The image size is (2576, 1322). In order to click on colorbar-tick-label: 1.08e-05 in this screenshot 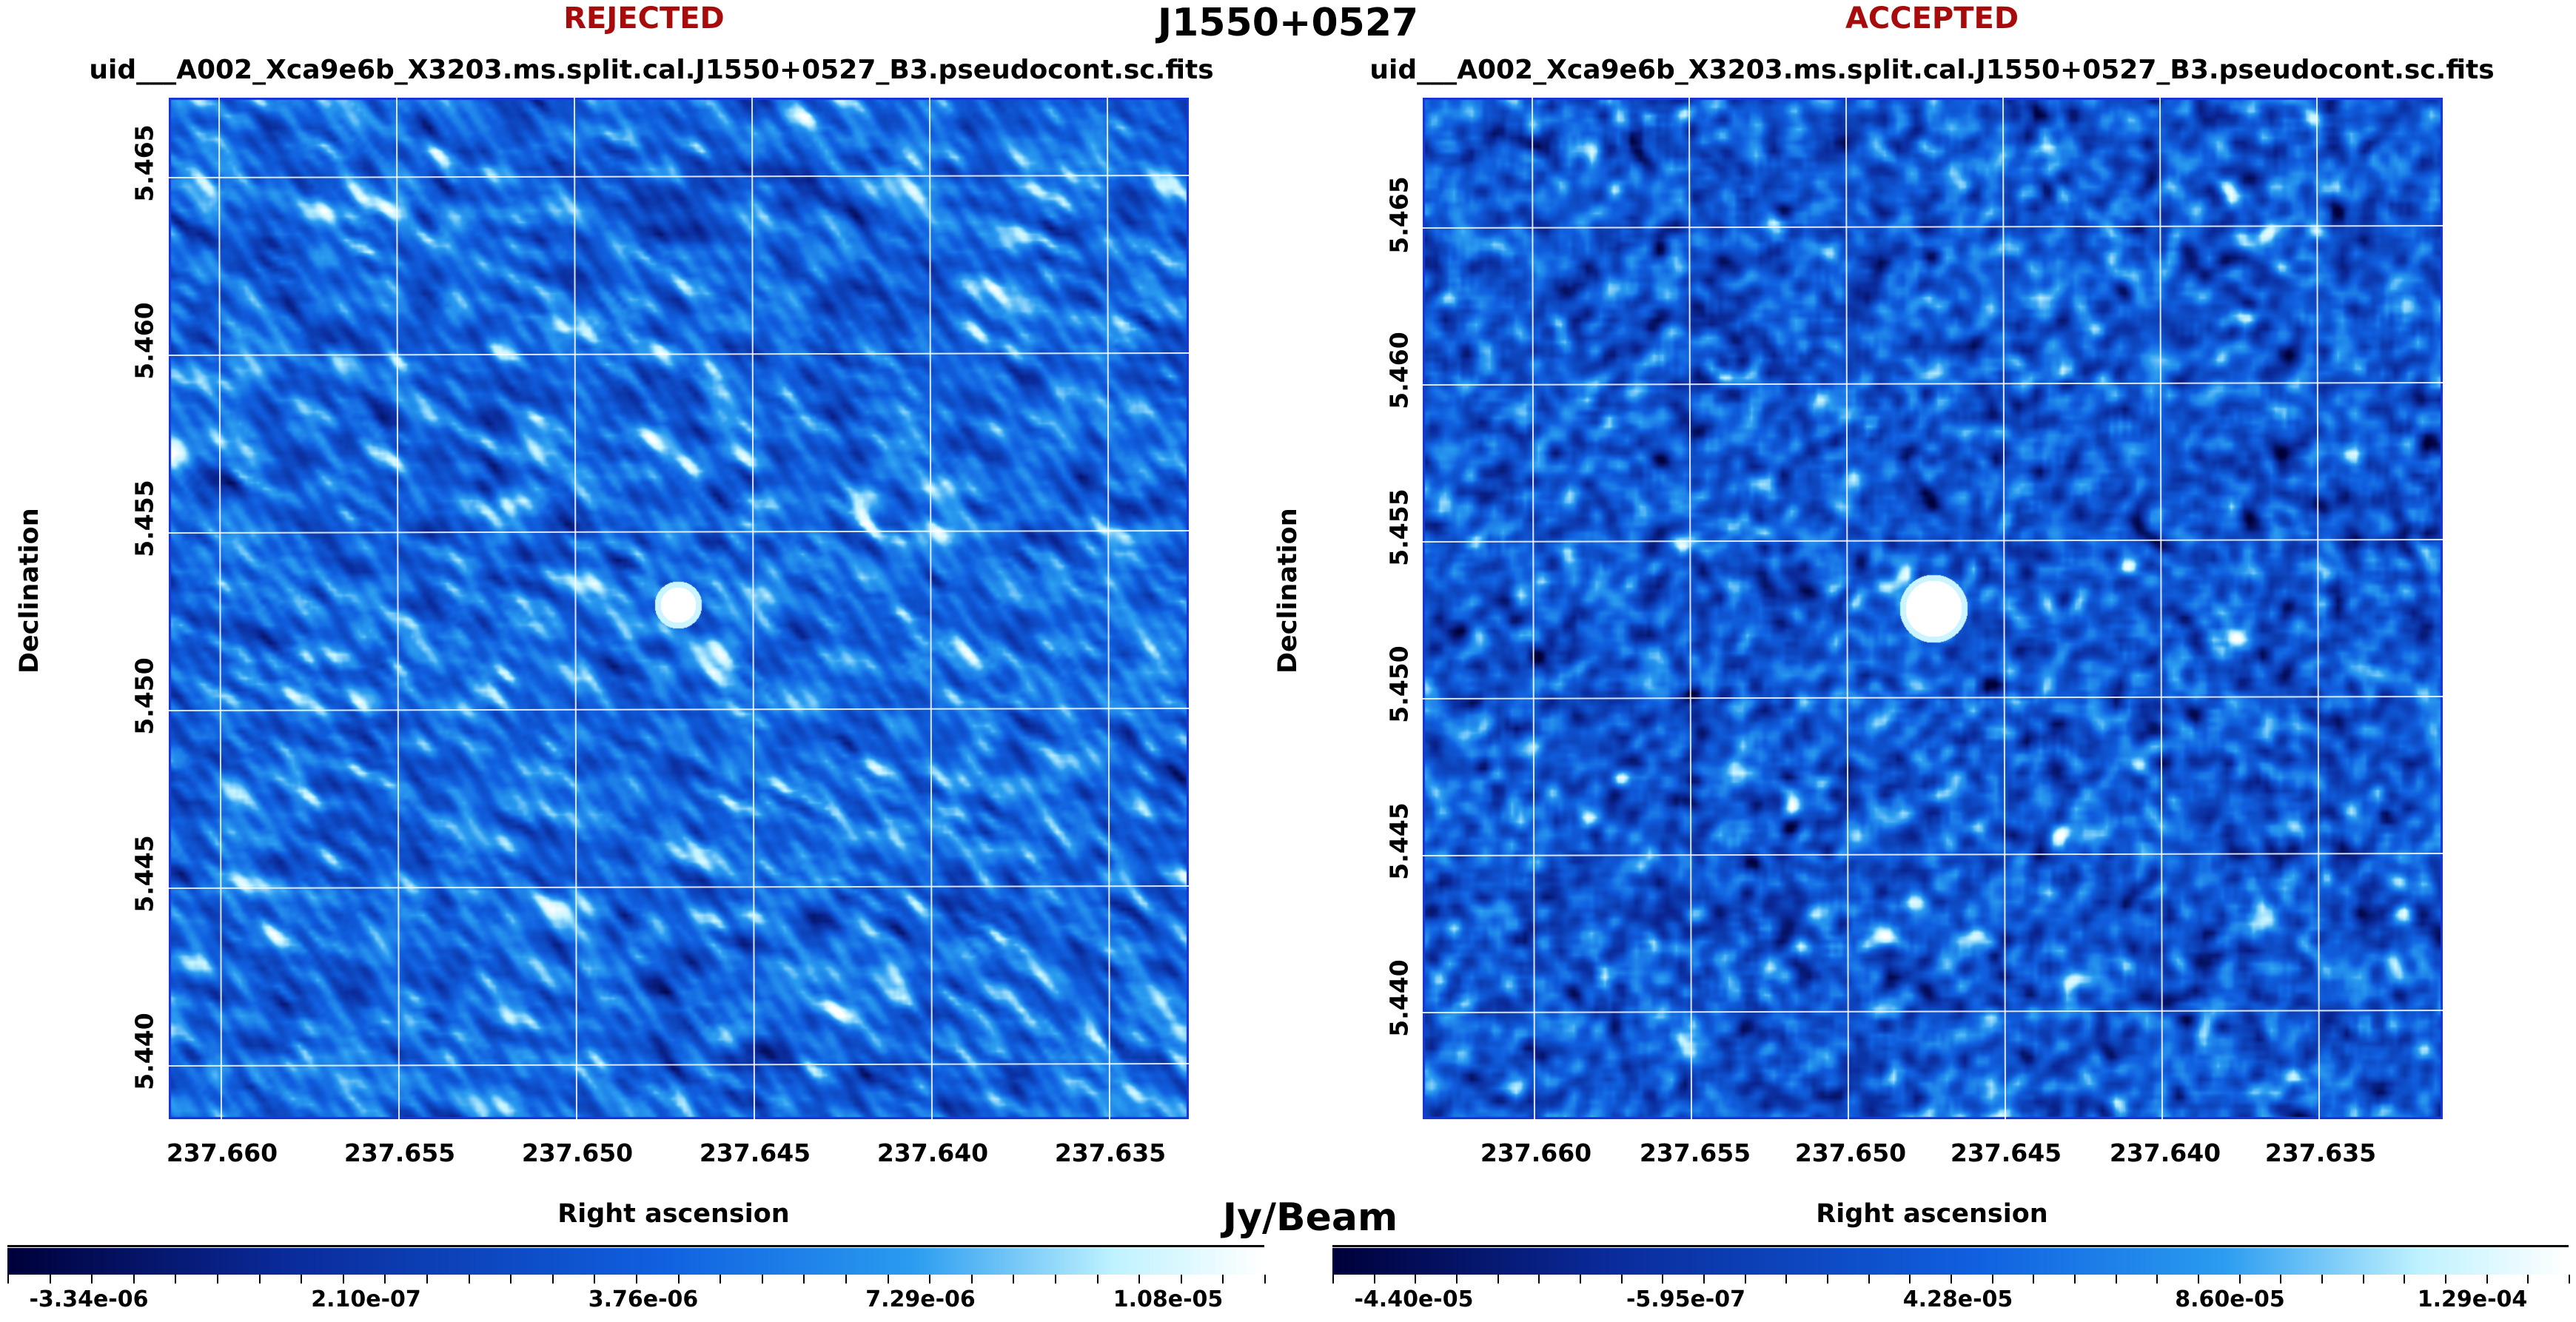, I will do `click(1168, 1299)`.